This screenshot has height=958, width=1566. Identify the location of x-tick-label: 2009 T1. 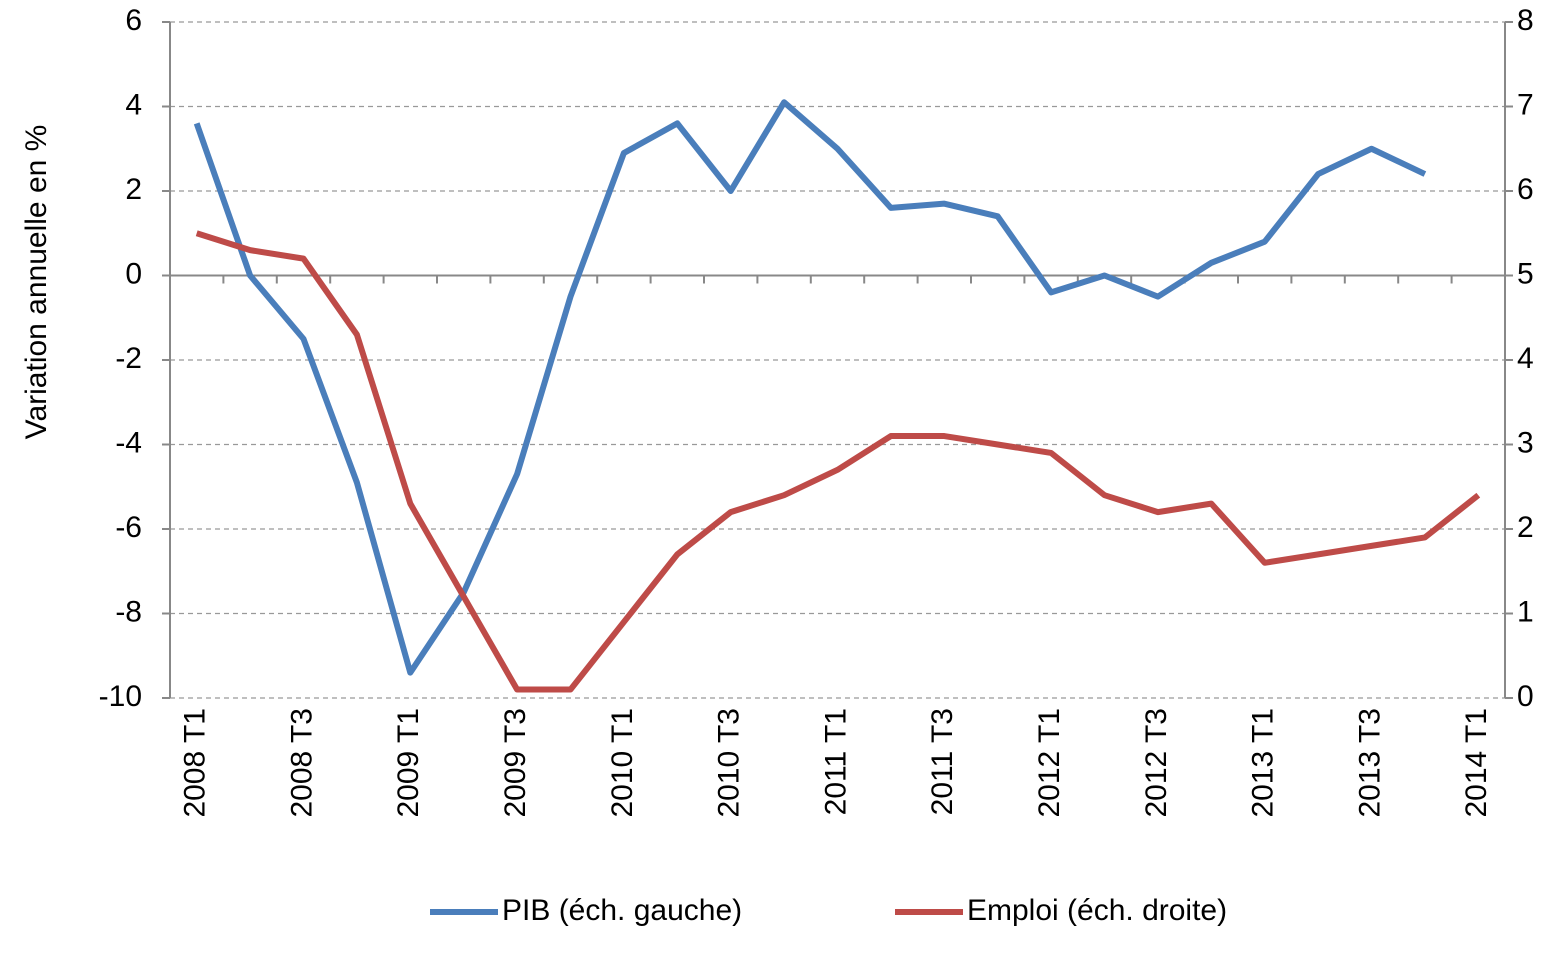
(408, 763).